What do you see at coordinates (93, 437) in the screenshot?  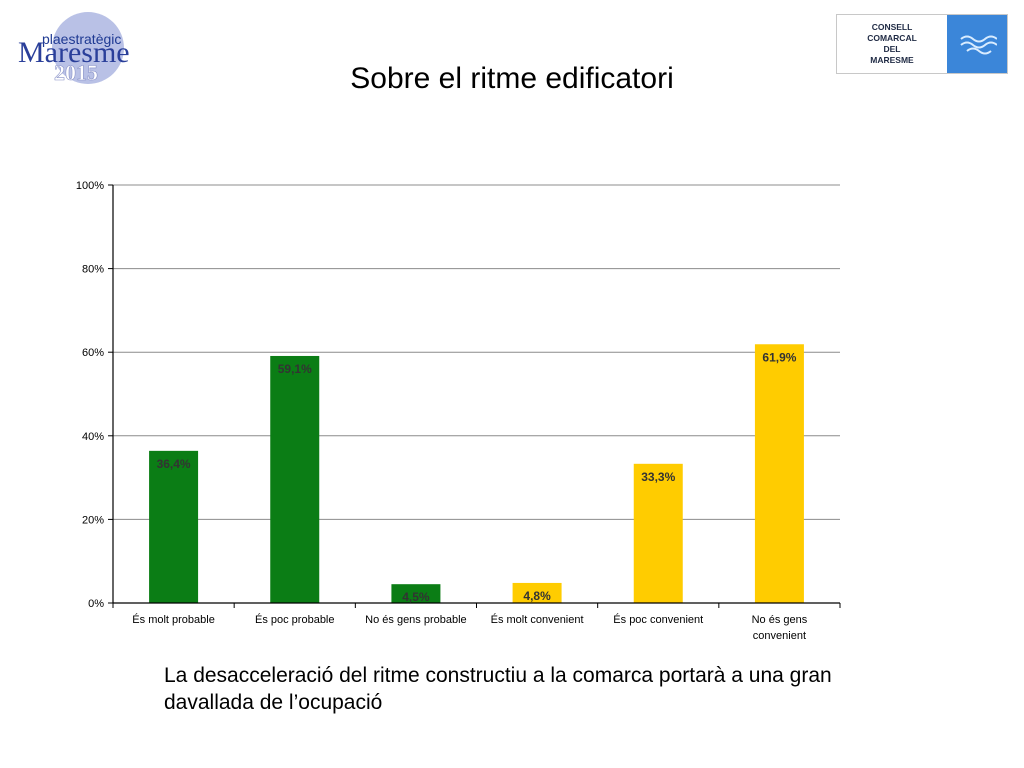 I see `y-tick-label: 40%` at bounding box center [93, 437].